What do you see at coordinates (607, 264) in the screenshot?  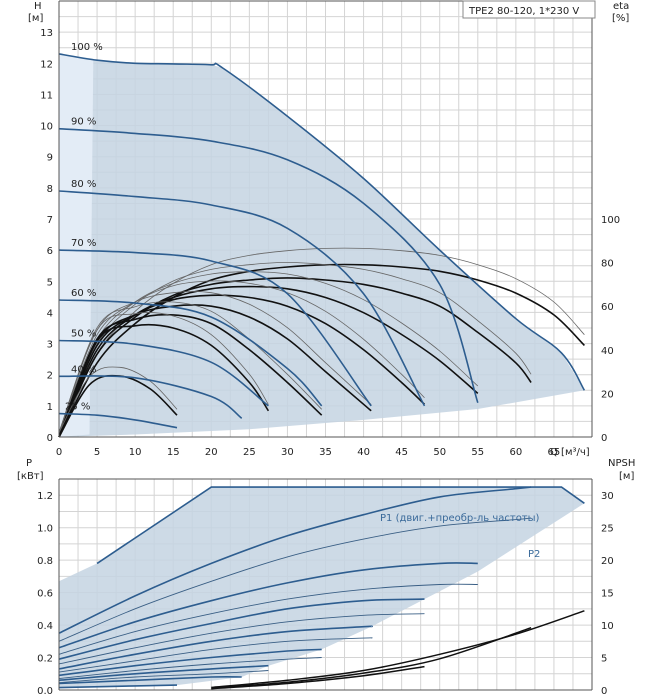 I see `top-y2-tick: 80` at bounding box center [607, 264].